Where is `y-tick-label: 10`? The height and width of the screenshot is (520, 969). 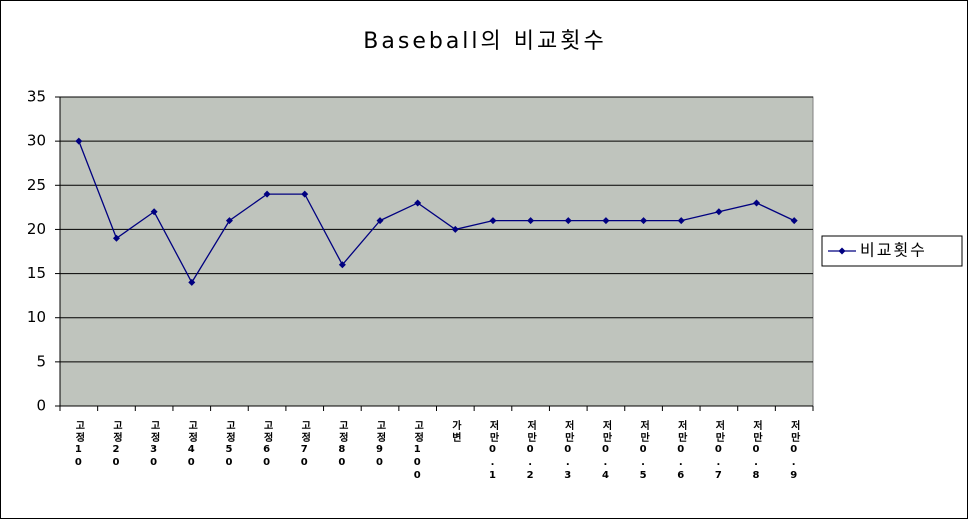
y-tick-label: 10 is located at coordinates (36, 317).